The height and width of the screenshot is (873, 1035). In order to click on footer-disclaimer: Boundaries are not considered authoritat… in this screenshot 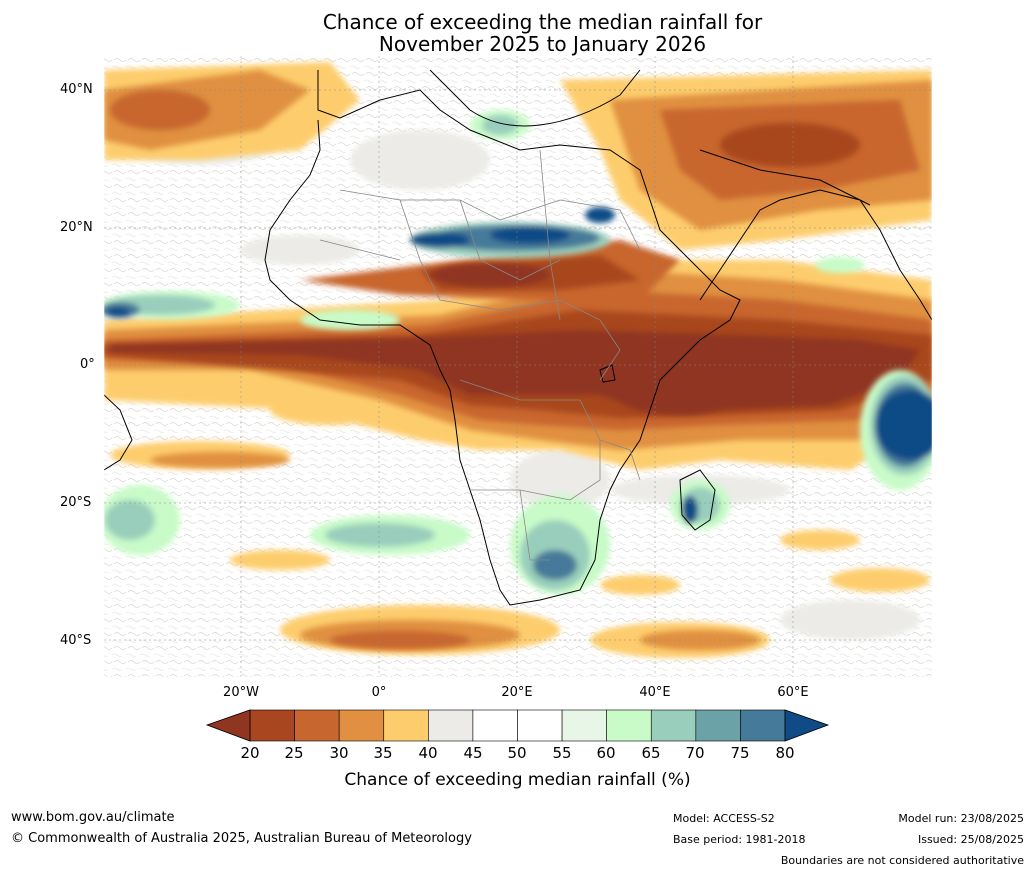, I will do `click(902, 860)`.